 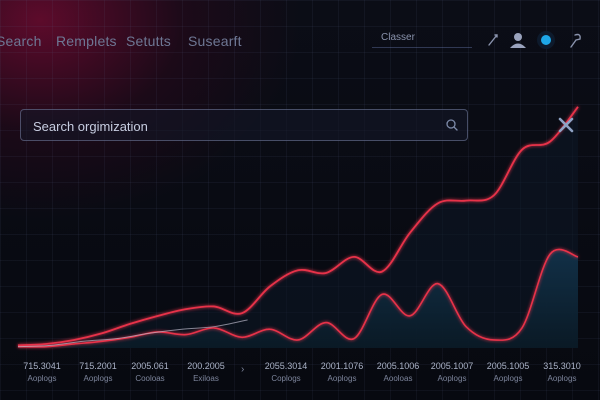 What do you see at coordinates (508, 366) in the screenshot?
I see `x-tick-label: 2005.1005` at bounding box center [508, 366].